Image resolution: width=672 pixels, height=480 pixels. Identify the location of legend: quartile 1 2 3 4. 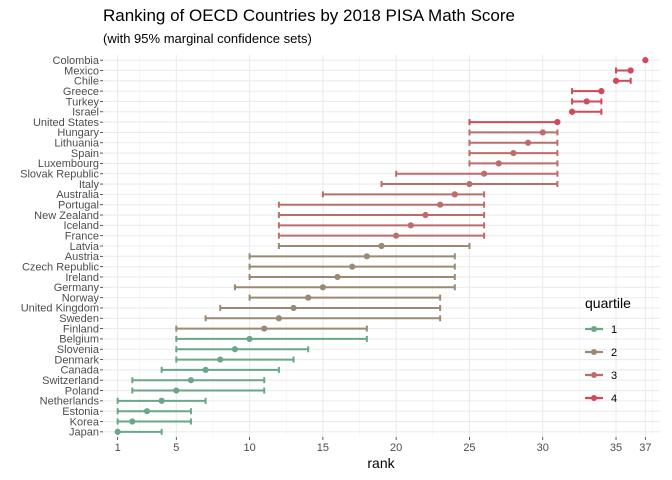
(608, 350).